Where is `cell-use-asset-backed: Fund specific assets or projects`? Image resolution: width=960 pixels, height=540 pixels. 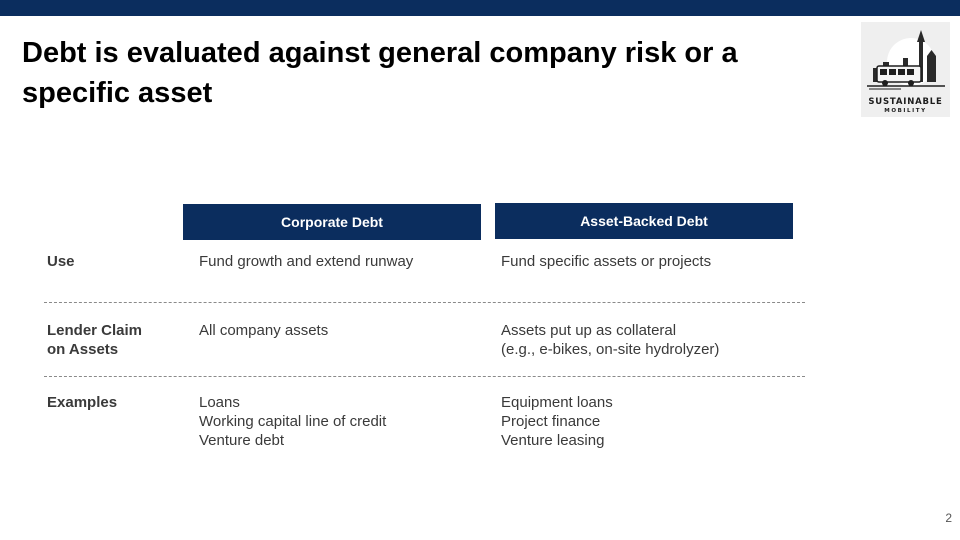 cell-use-asset-backed: Fund specific assets or projects is located at coordinates (606, 261).